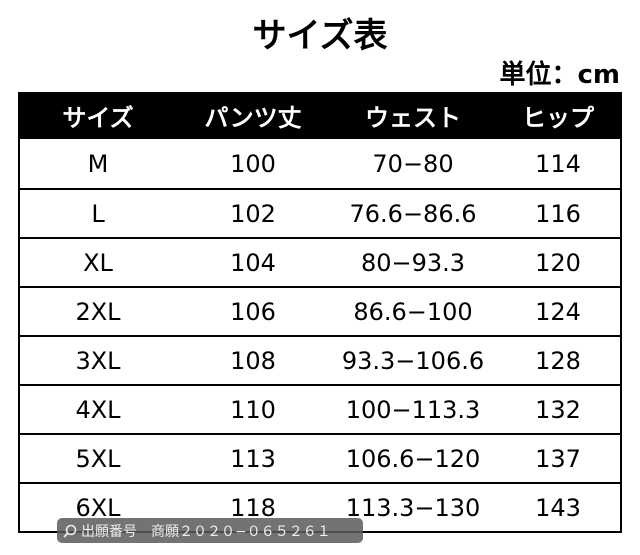 The height and width of the screenshot is (555, 640). I want to click on table-row: 6XL 118 113.3−130 143, so click(320, 506).